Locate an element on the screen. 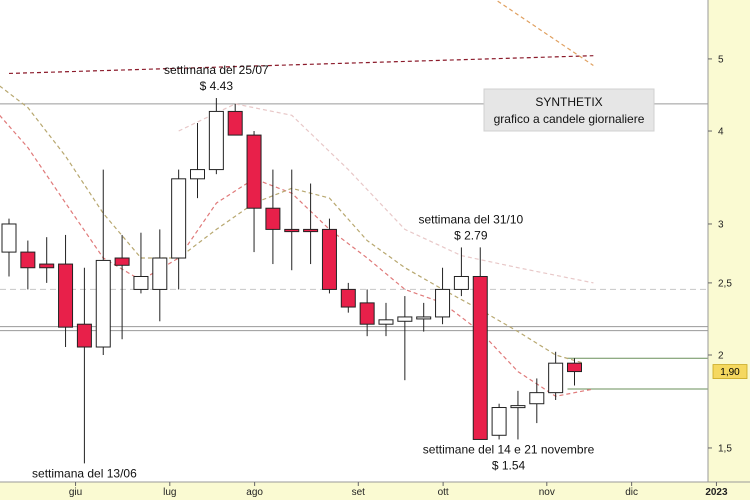  title-box-bg is located at coordinates (569, 110).